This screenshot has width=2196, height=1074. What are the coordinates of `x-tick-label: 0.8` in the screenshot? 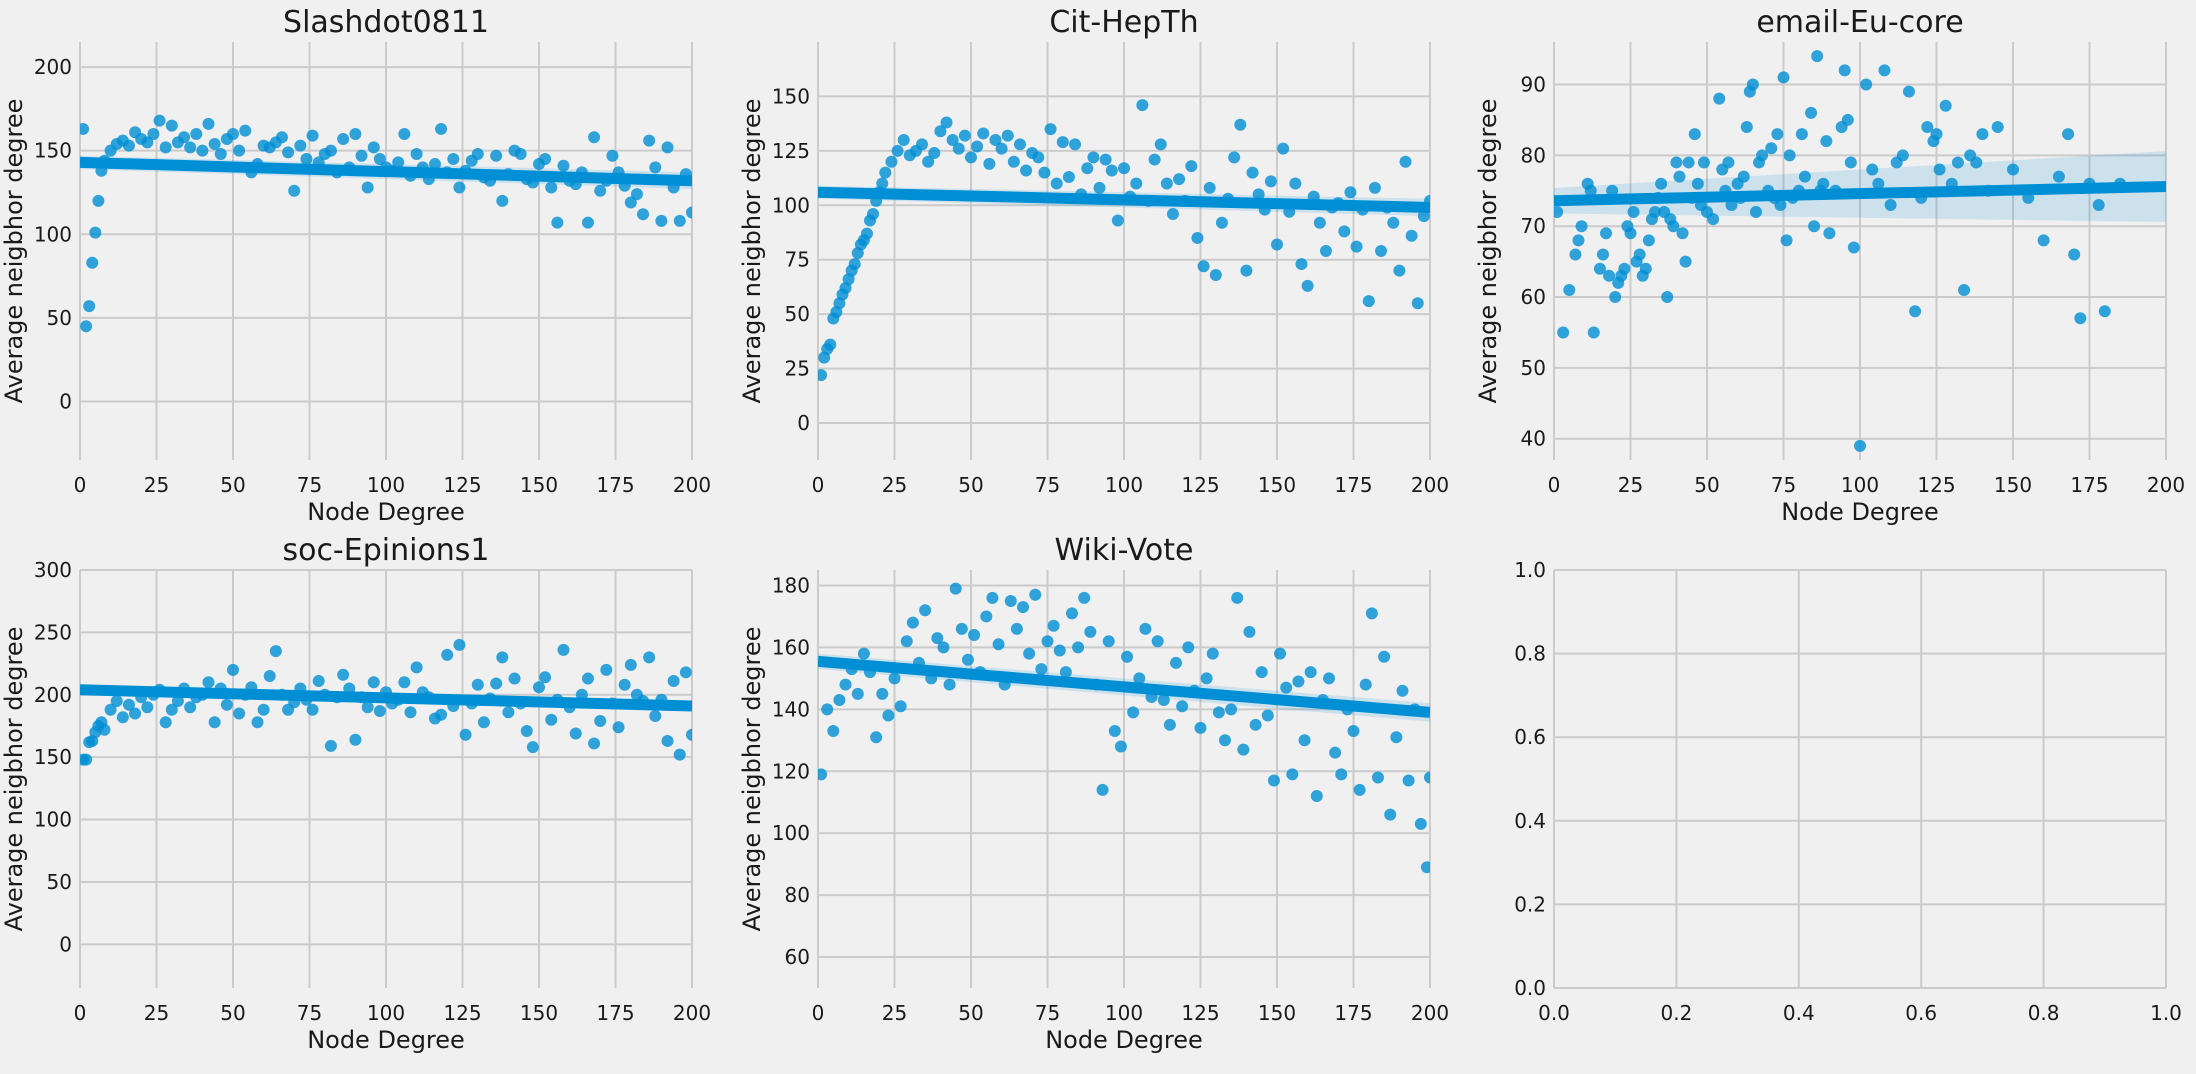 It's located at (2044, 1013).